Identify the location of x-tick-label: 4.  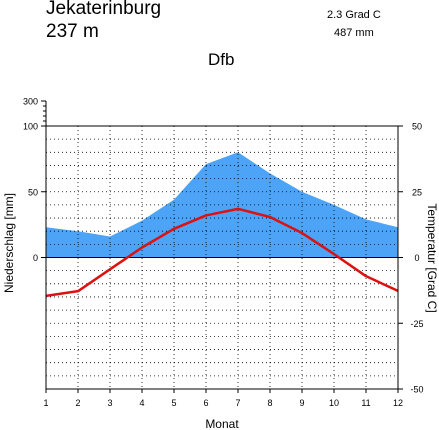
(141, 403).